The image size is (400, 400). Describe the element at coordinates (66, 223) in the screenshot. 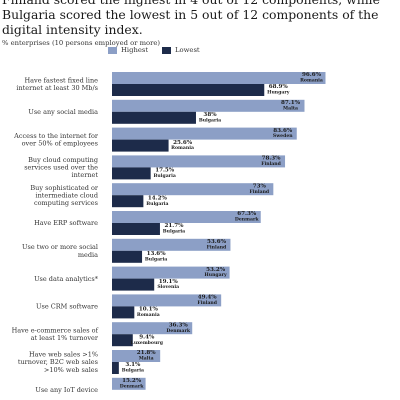

I see `category-label: Have ERP software` at that location.